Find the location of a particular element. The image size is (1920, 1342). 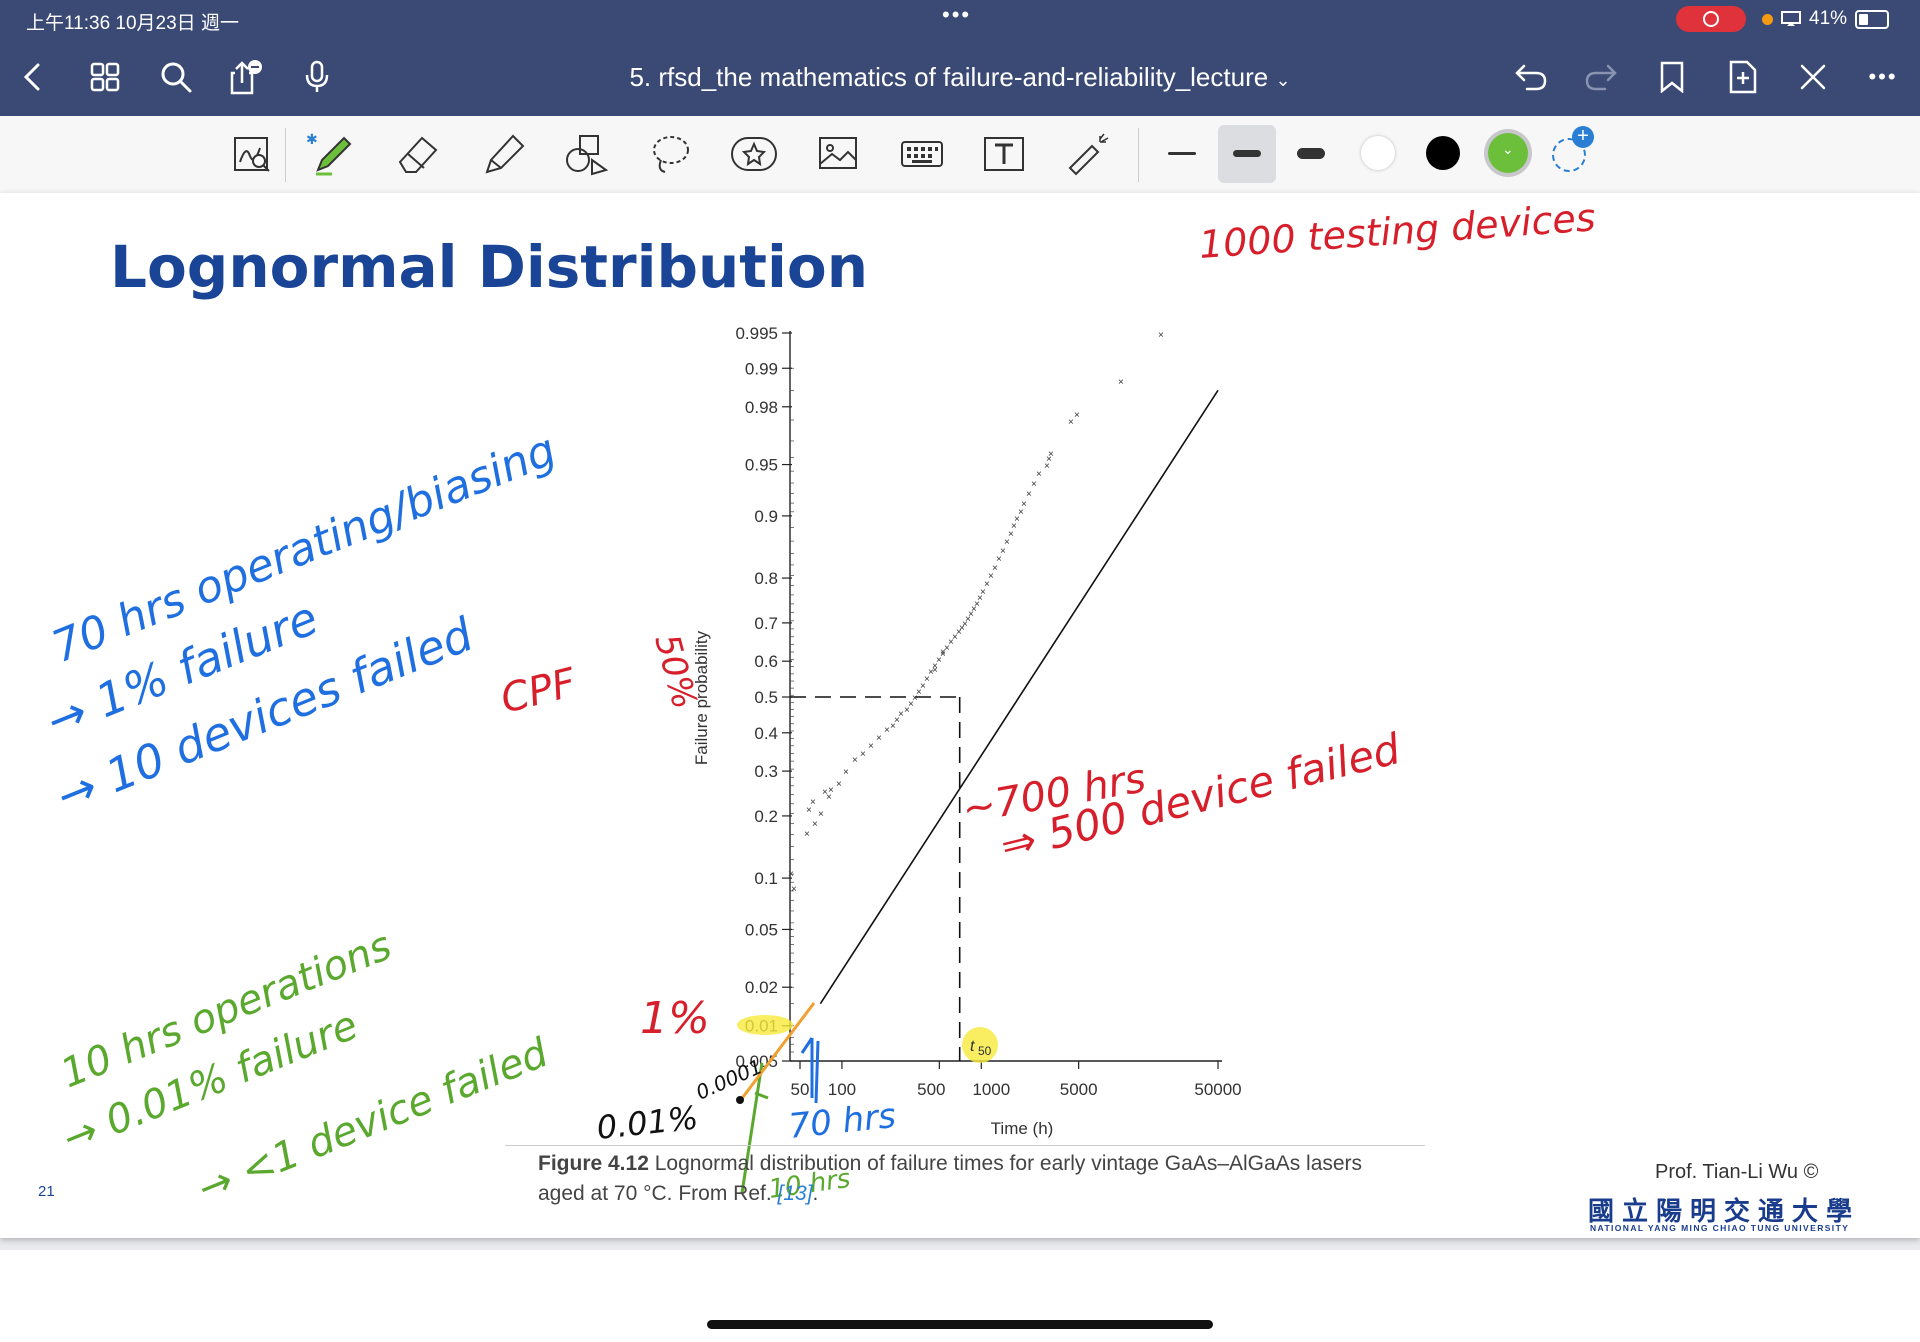

color-swatch-black is located at coordinates (1443, 153).